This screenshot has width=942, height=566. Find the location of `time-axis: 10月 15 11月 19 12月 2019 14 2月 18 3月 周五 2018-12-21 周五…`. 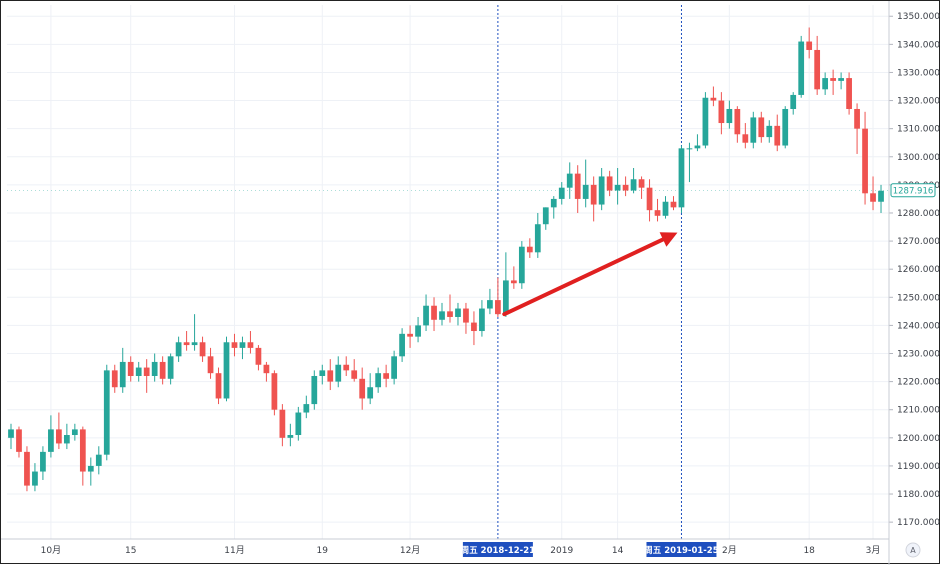

time-axis: 10月 15 11月 19 12月 2019 14 2月 18 3月 周五 2018-12-21 周五… is located at coordinates (461, 548).